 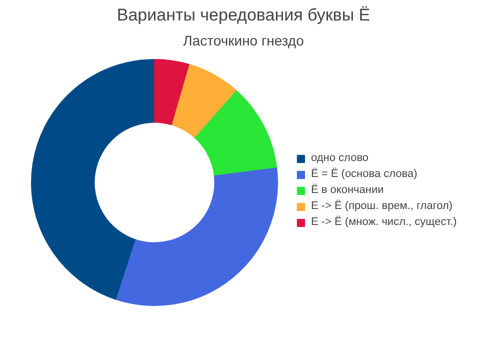 I want to click on legend-label: Е -> Ё (прош. врем., глагол), so click(x=382, y=206).